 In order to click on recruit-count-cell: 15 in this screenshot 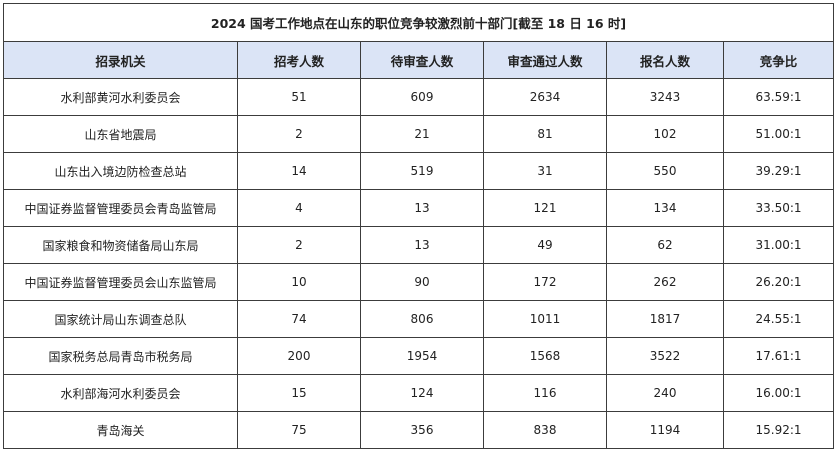, I will do `click(299, 393)`.